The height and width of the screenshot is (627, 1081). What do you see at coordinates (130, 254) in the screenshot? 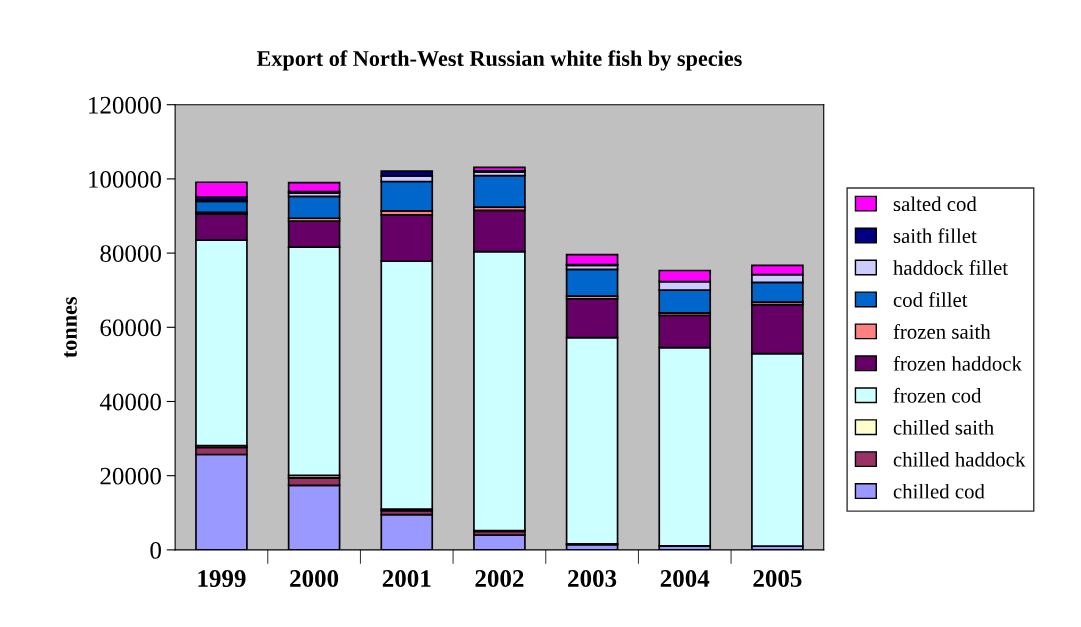
I see `y-tick-label: 80000` at bounding box center [130, 254].